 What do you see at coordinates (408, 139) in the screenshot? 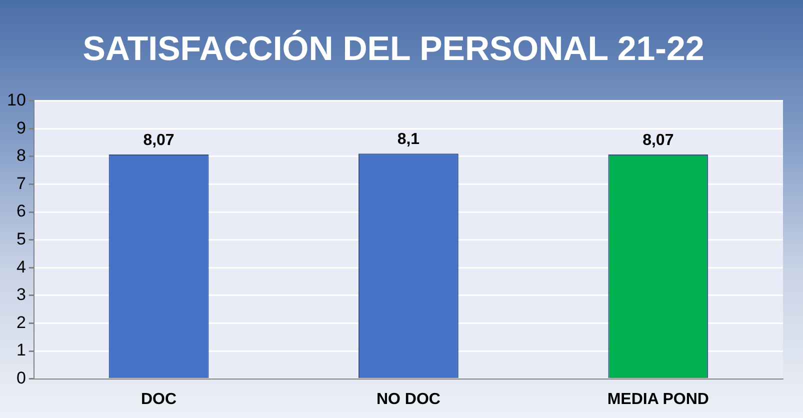
I see `data-label: 8,1` at bounding box center [408, 139].